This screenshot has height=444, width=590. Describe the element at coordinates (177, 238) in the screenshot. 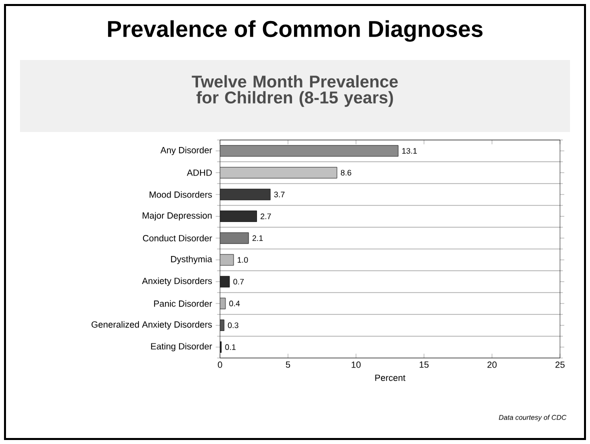

I see `y-tick-label: Conduct Disorder` at that location.